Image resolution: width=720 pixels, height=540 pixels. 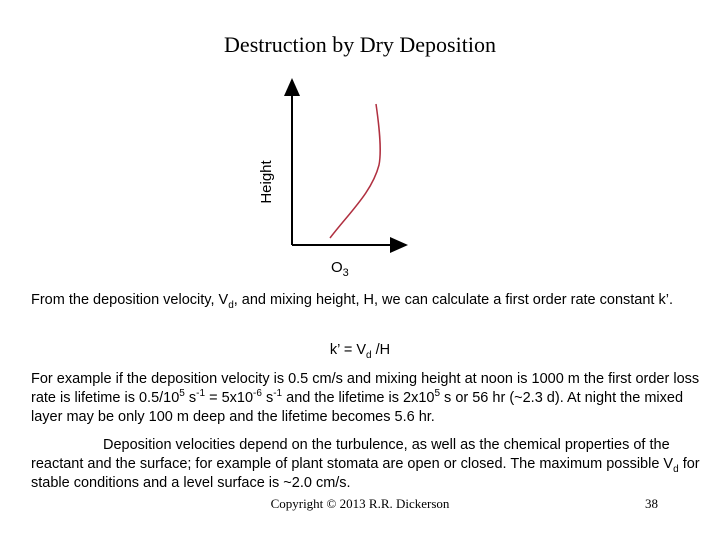 What do you see at coordinates (348, 350) in the screenshot?
I see `text-run: k’ = V` at bounding box center [348, 350].